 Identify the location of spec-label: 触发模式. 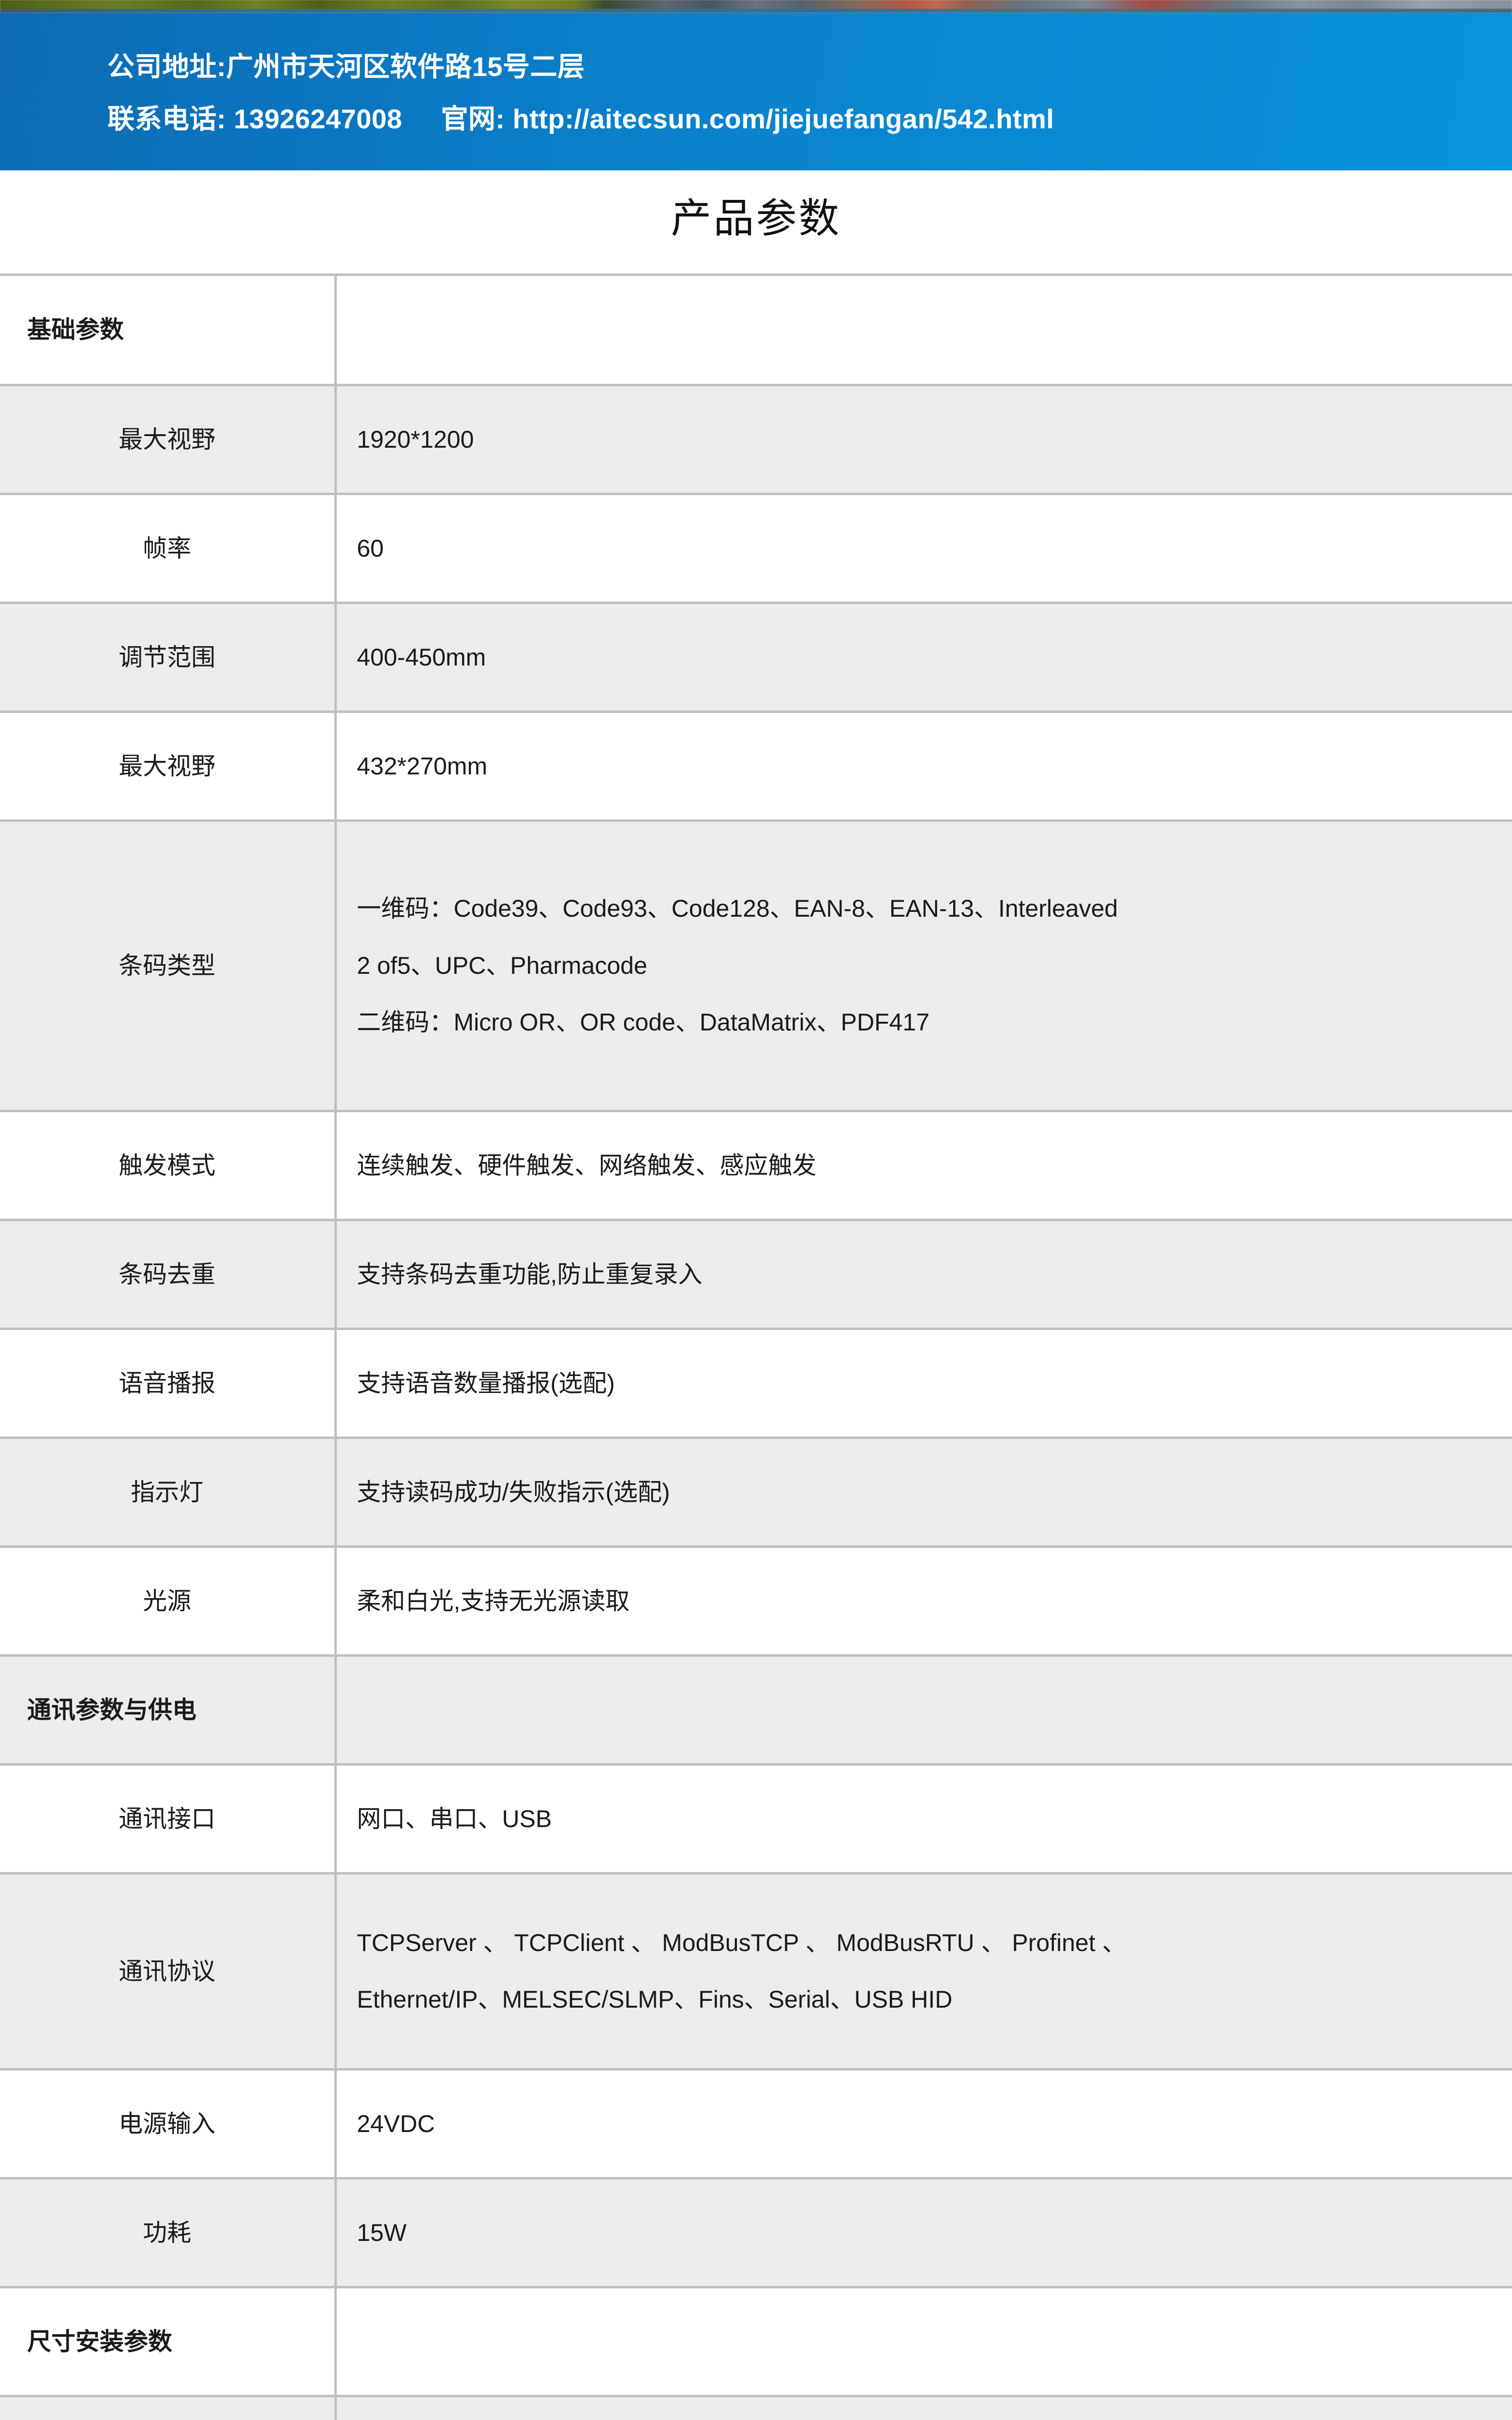
(168, 1165).